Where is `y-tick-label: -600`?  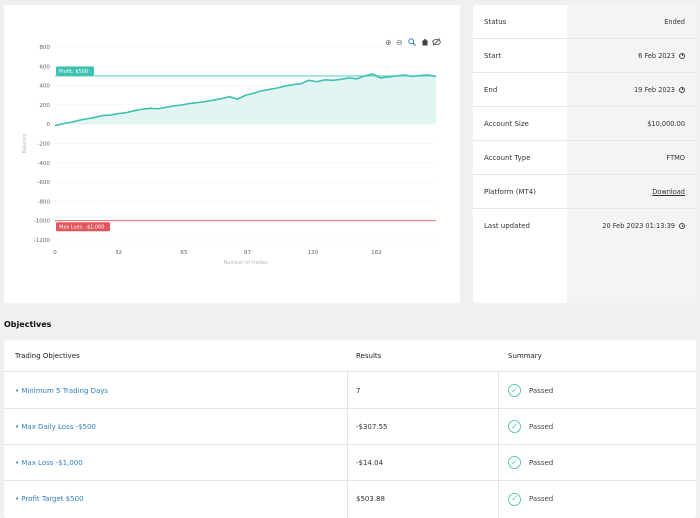
y-tick-label: -600 is located at coordinates (43, 183).